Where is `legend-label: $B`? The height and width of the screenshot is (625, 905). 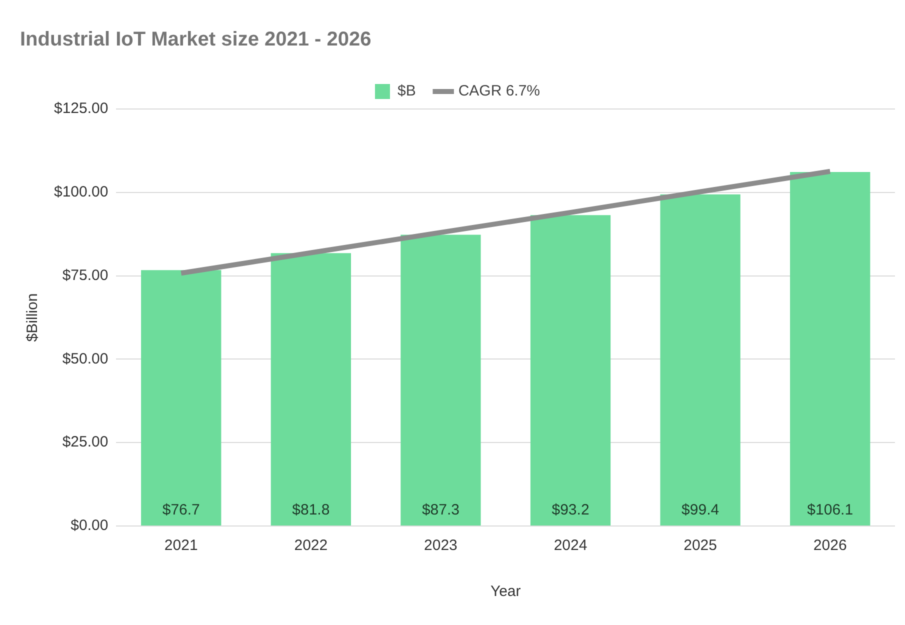
legend-label: $B is located at coordinates (406, 91).